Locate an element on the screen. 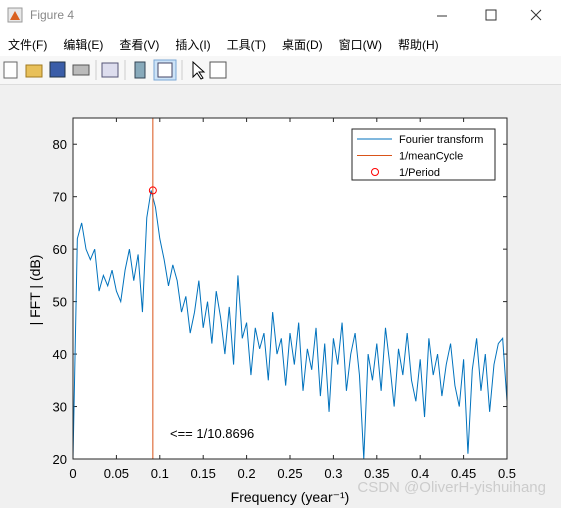 This screenshot has width=561, height=508. window-title: Figure 4 is located at coordinates (52, 15).